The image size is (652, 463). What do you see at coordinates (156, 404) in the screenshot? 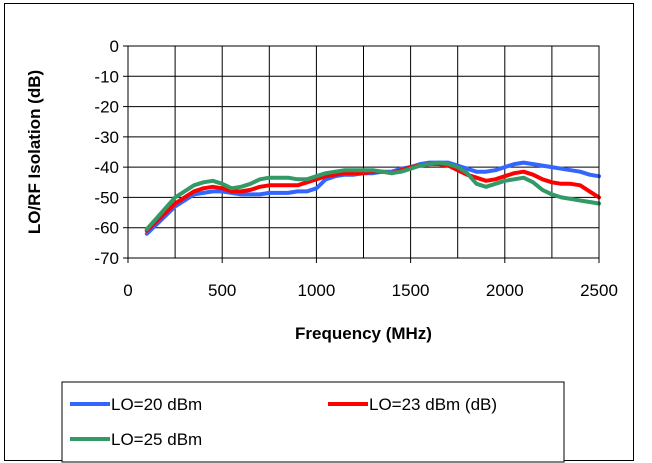
I see `legend-label: LO=20 dBm` at bounding box center [156, 404].